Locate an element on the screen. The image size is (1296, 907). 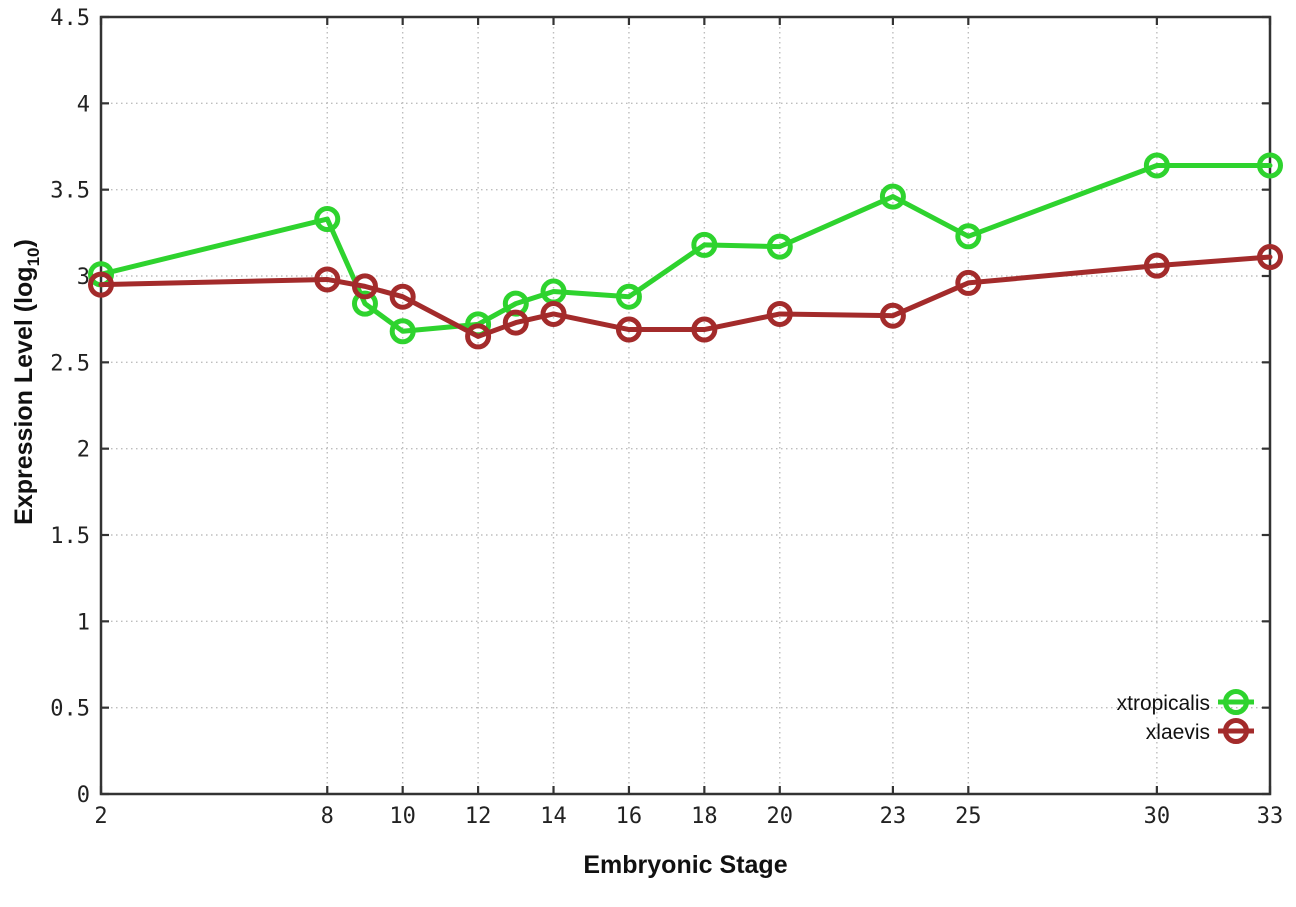
y-tick-label-0: 0 is located at coordinates (83, 795).